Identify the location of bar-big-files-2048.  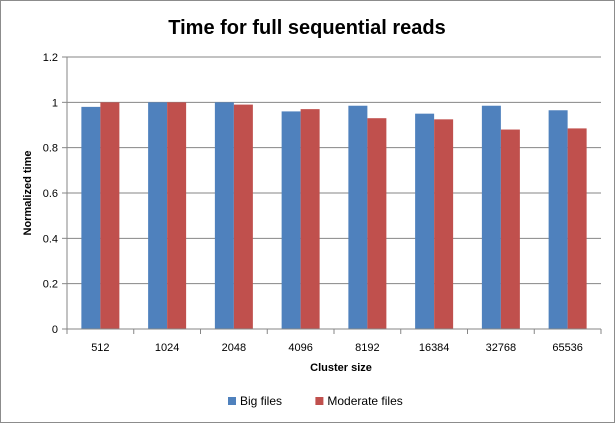
(224, 215).